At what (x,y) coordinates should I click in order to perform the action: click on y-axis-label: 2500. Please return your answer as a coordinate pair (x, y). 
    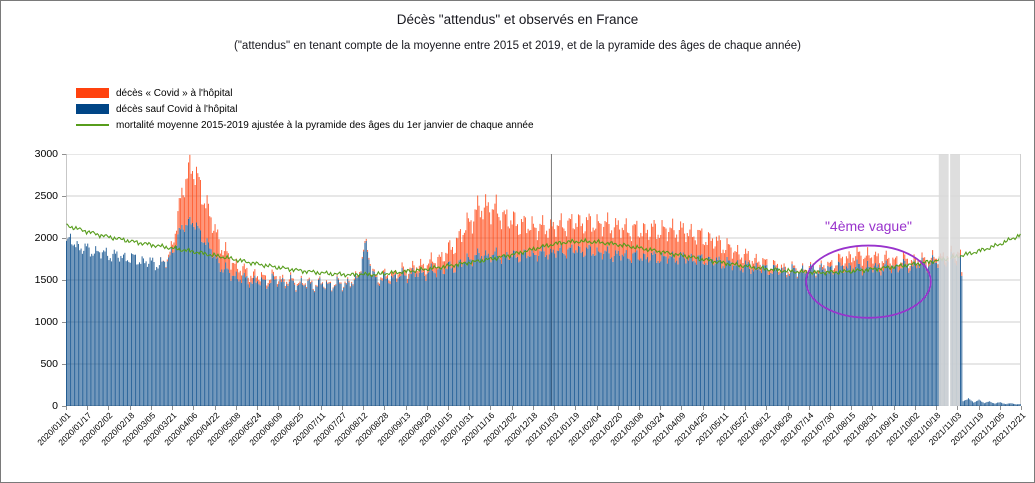
    Looking at the image, I should click on (46, 196).